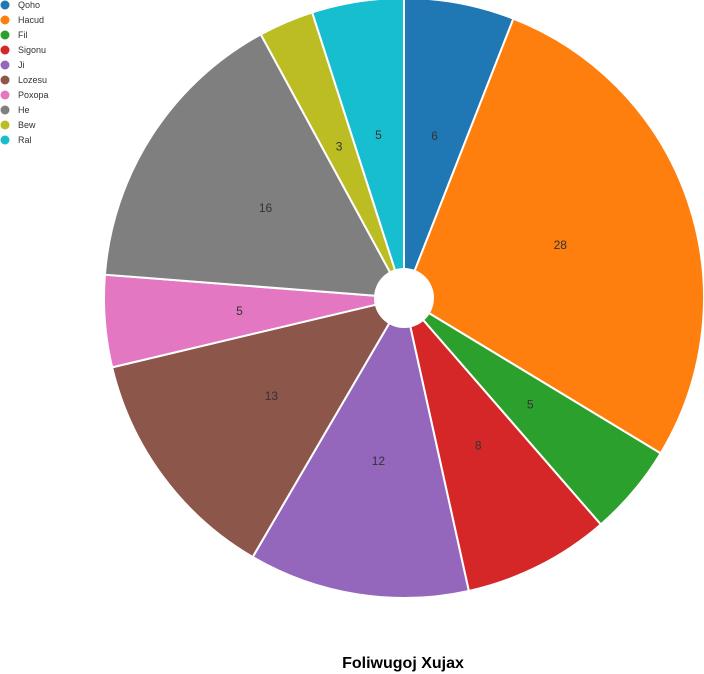  I want to click on slice-value-label: 16, so click(266, 208).